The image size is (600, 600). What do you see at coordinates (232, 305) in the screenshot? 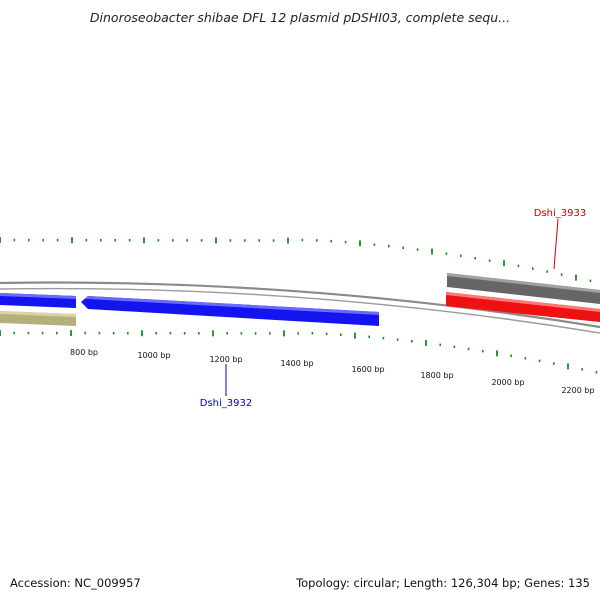
I see `gene-feature-dshi-3932-highlight` at bounding box center [232, 305].